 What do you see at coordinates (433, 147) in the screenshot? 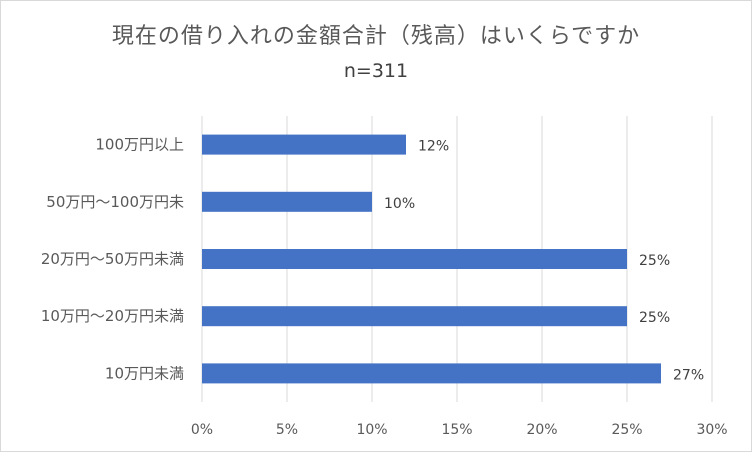
I see `data-label: 12%` at bounding box center [433, 147].